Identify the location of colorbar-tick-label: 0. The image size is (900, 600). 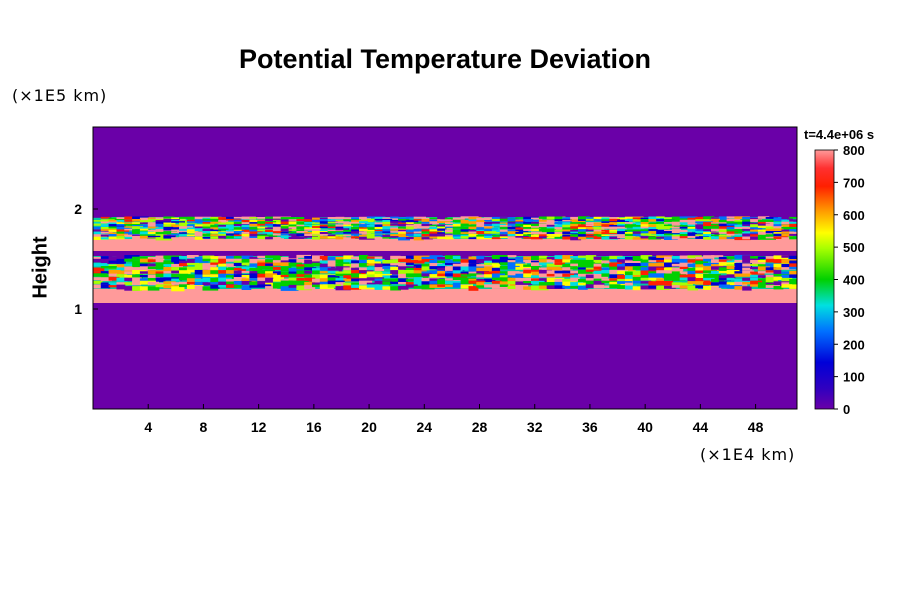
(846, 409).